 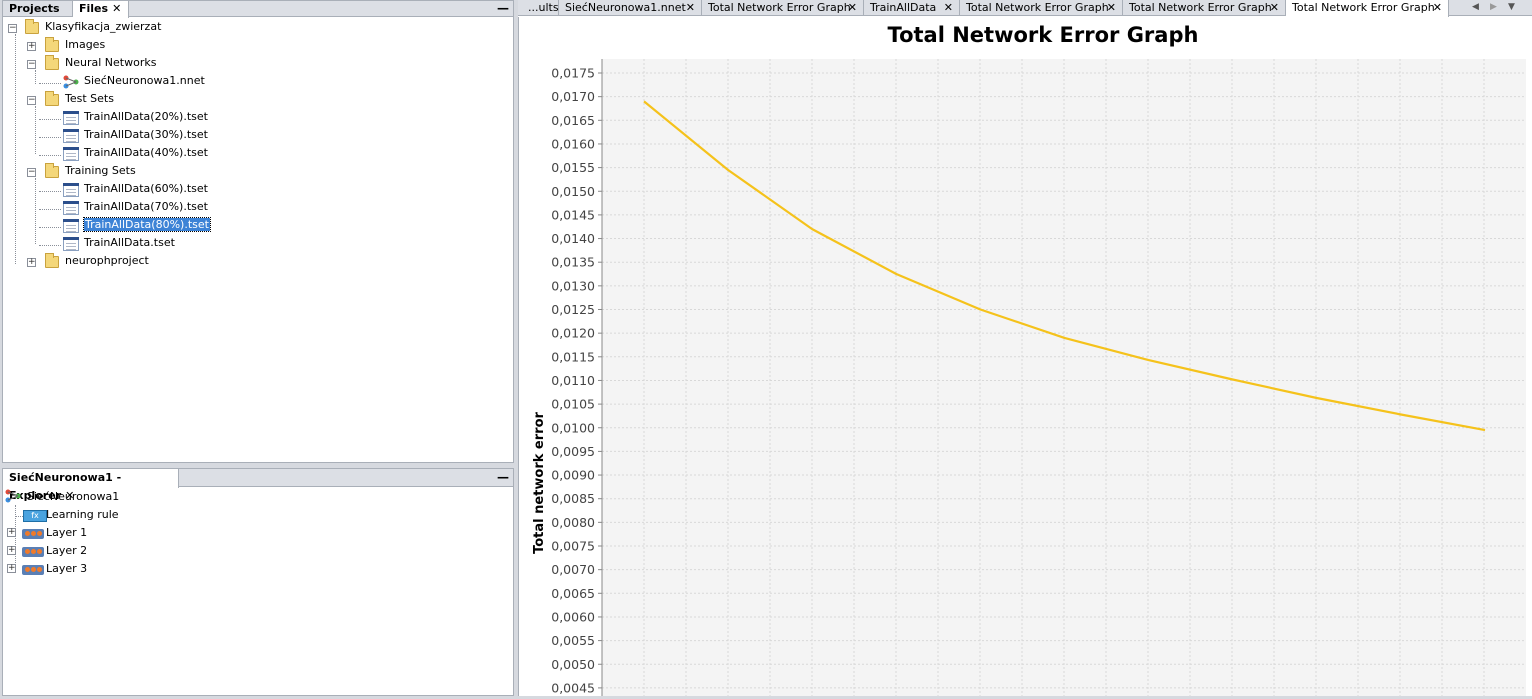 I want to click on explorer-layer: Layer 1, so click(x=66, y=533).